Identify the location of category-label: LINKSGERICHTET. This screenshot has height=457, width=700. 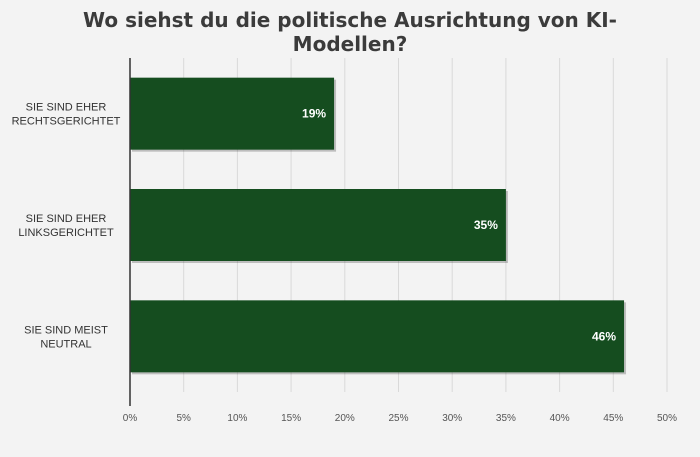
(66, 233).